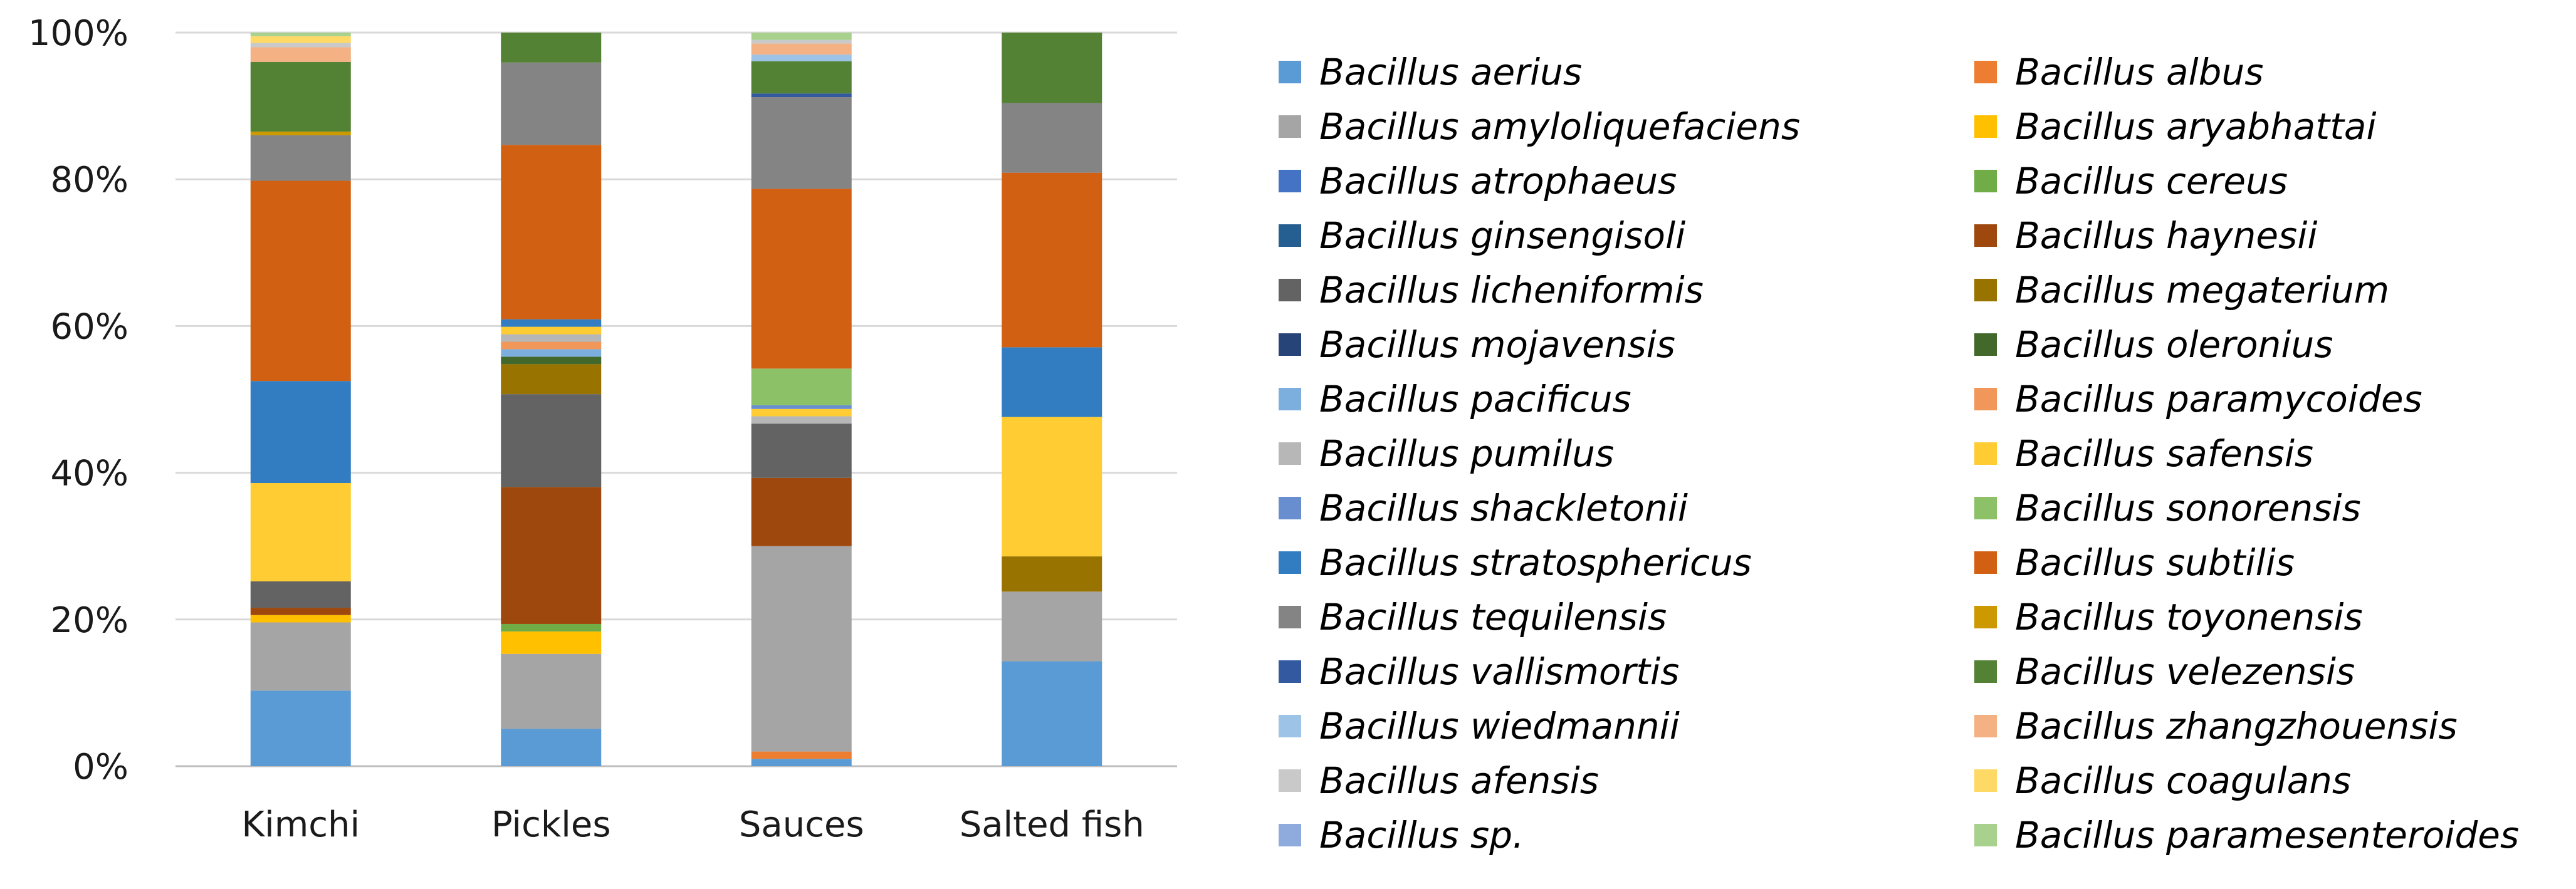 This screenshot has width=2576, height=889. Describe the element at coordinates (1502, 235) in the screenshot. I see `legend-label: Bacillus ginsengisoli` at that location.